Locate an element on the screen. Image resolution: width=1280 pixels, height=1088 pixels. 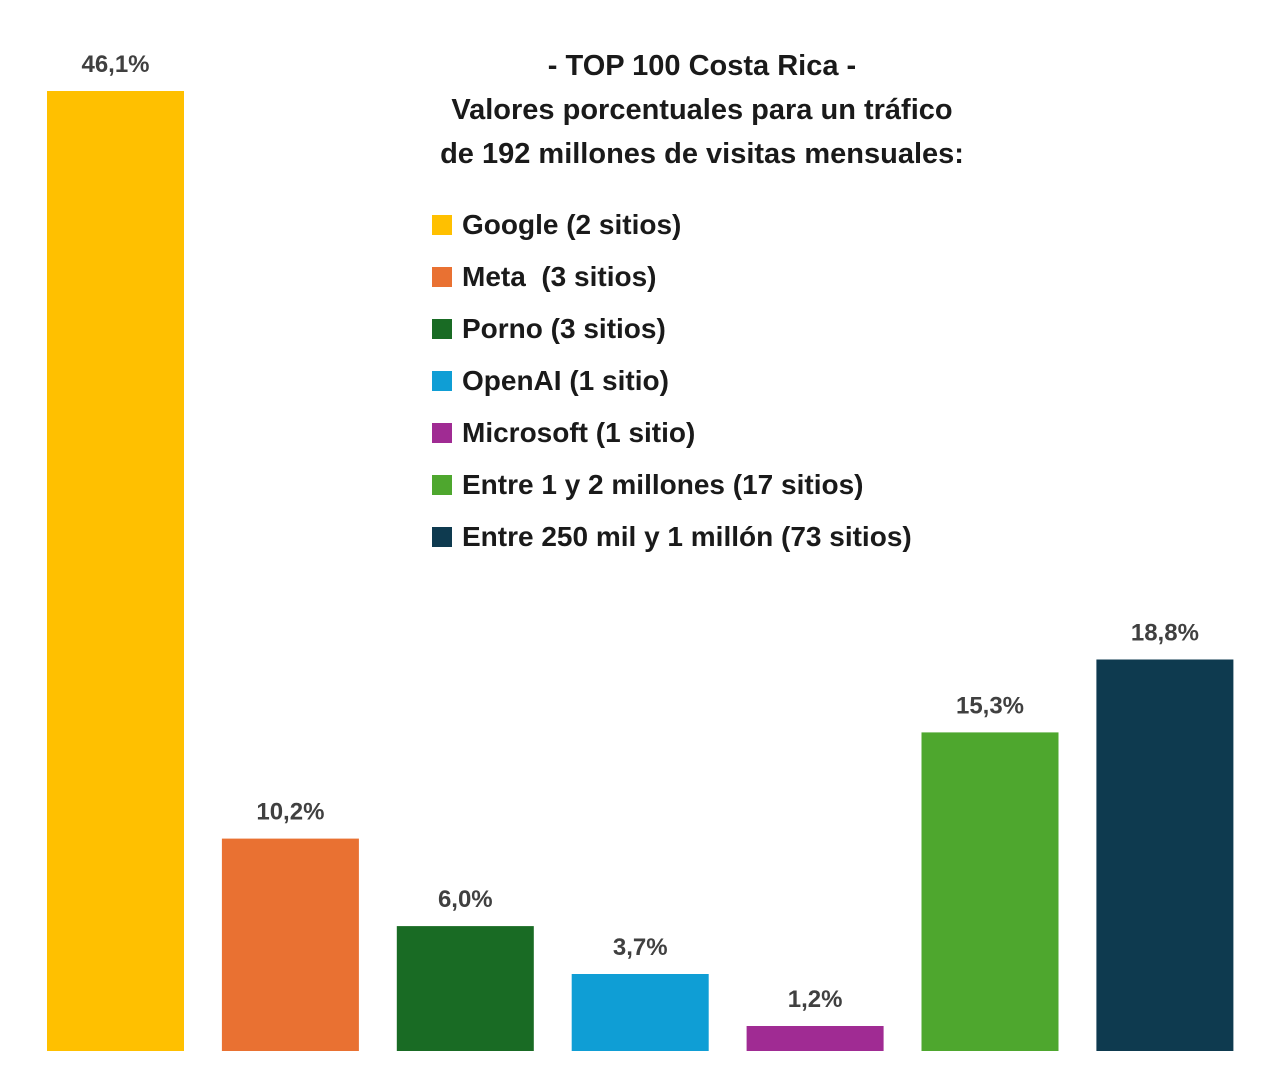
legend-item-meta: Meta (3 sitios) is located at coordinates (672, 277).